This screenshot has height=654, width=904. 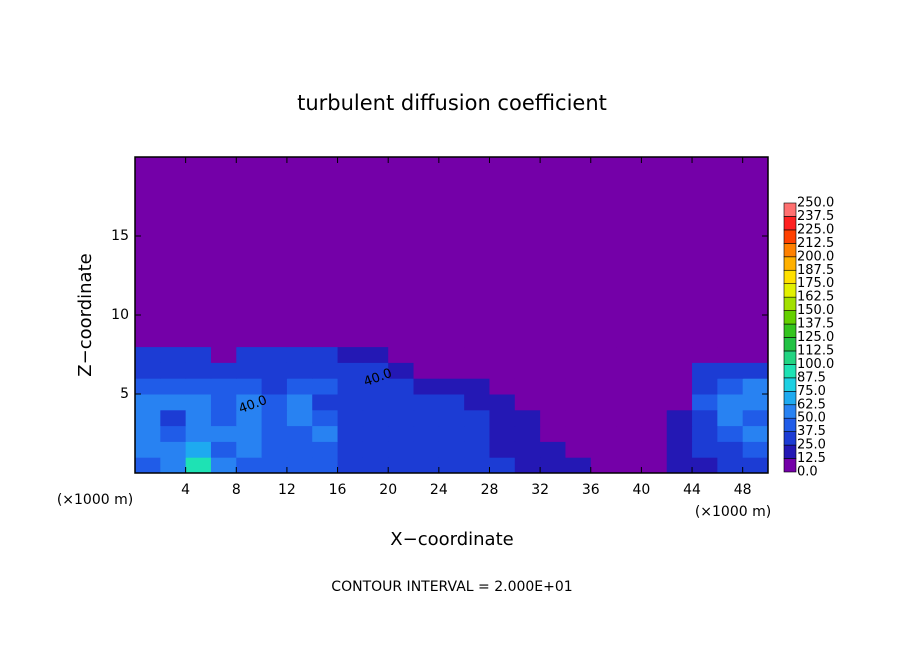 What do you see at coordinates (641, 490) in the screenshot?
I see `x-tick-label: 40` at bounding box center [641, 490].